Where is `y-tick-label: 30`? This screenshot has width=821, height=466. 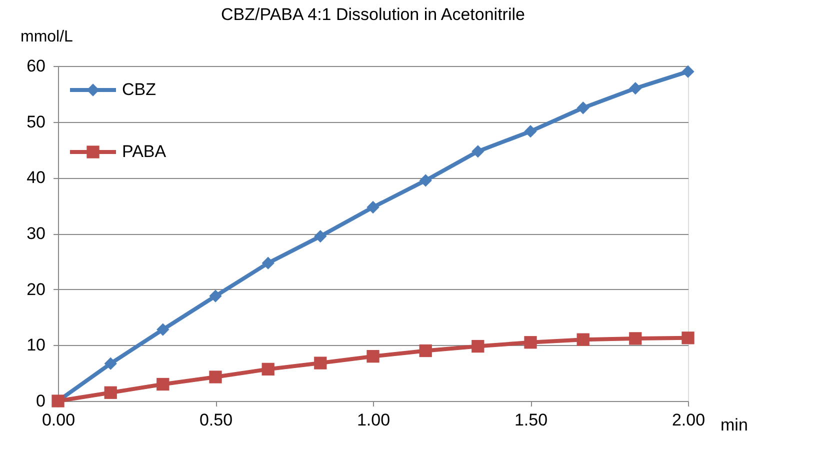
y-tick-label: 30 is located at coordinates (36, 233).